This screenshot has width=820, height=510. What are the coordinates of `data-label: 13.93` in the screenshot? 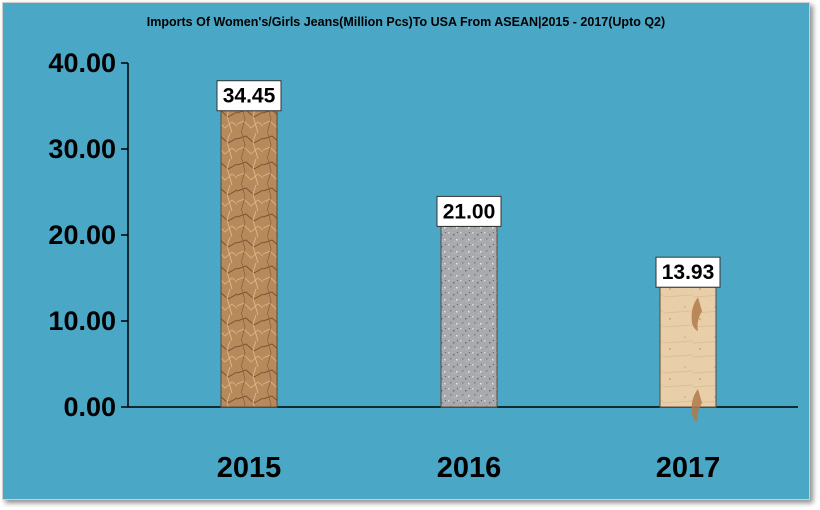 It's located at (688, 272).